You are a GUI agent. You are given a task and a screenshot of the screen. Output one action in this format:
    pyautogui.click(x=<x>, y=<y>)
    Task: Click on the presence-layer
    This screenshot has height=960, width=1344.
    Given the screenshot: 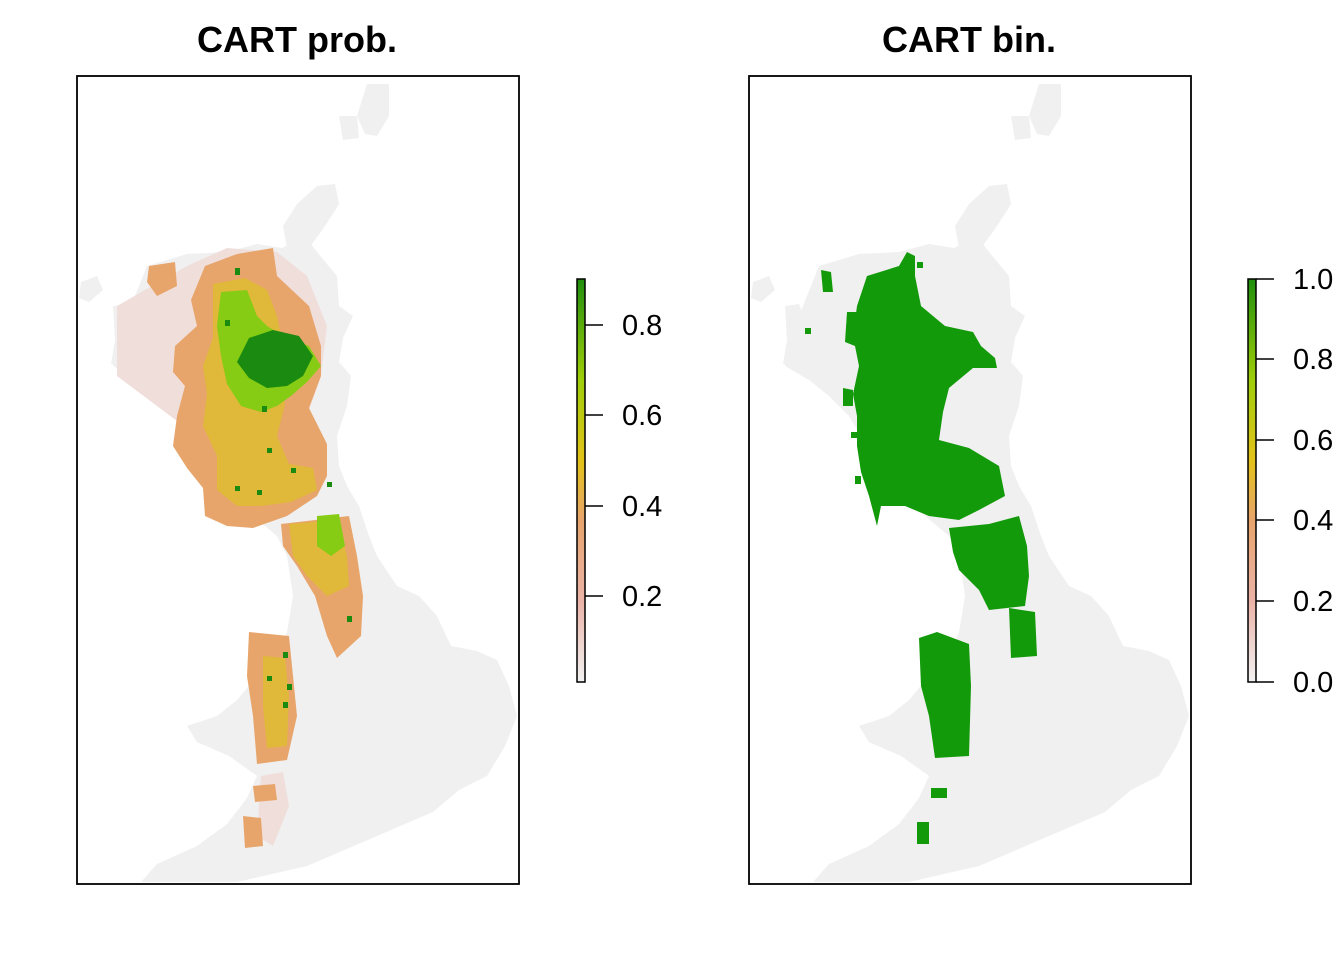 What is the action you would take?
    pyautogui.click(x=921, y=548)
    